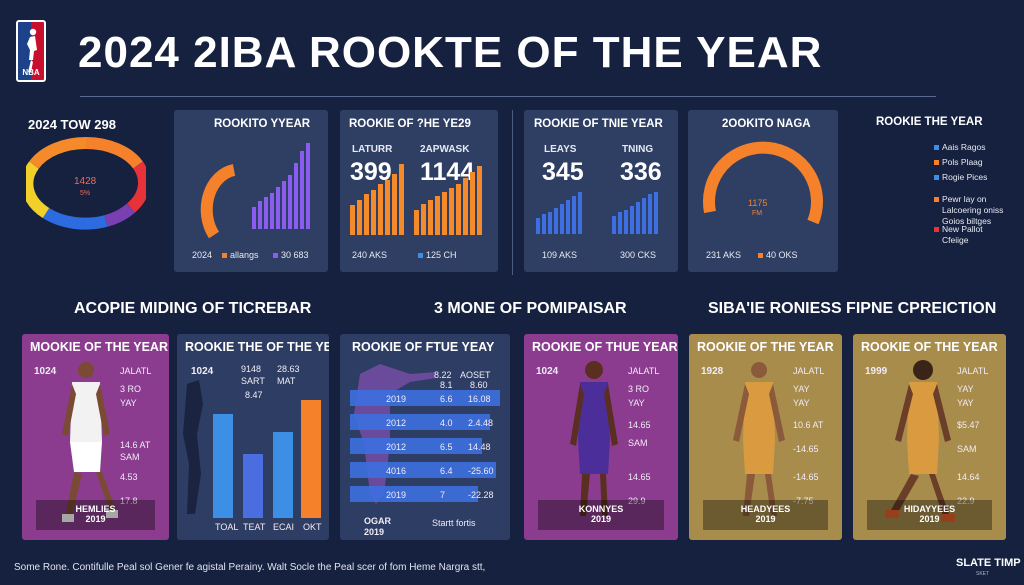 This screenshot has width=1024, height=585. What do you see at coordinates (371, 172) in the screenshot?
I see `value-a: 399` at bounding box center [371, 172].